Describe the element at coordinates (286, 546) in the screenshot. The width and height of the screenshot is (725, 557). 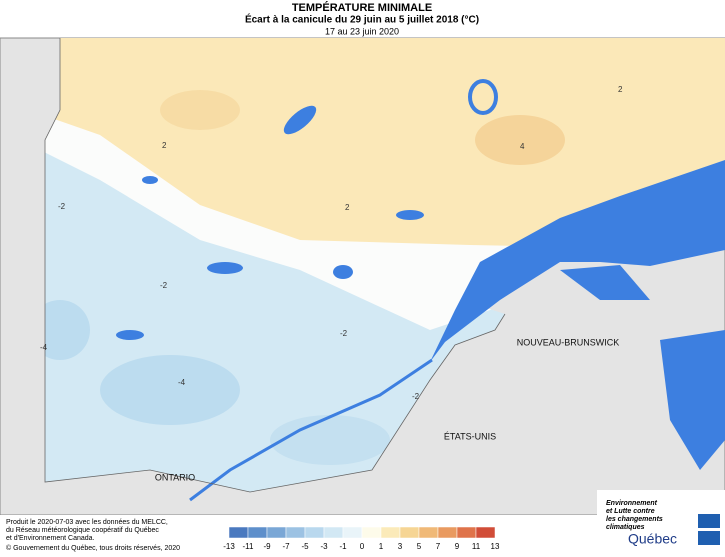
I see `legend-tick-label: -7` at that location.